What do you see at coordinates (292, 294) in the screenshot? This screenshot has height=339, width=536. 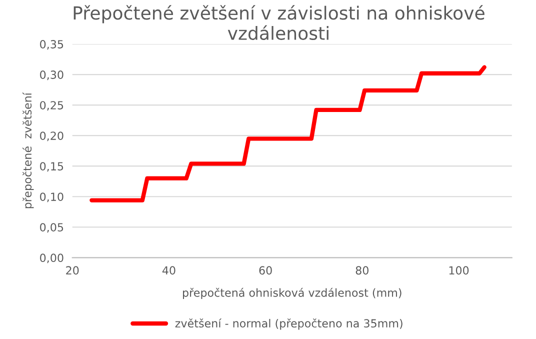 I see `x-axis-title: přepočtená ohnisková vzdálenost (mm)` at bounding box center [292, 294].